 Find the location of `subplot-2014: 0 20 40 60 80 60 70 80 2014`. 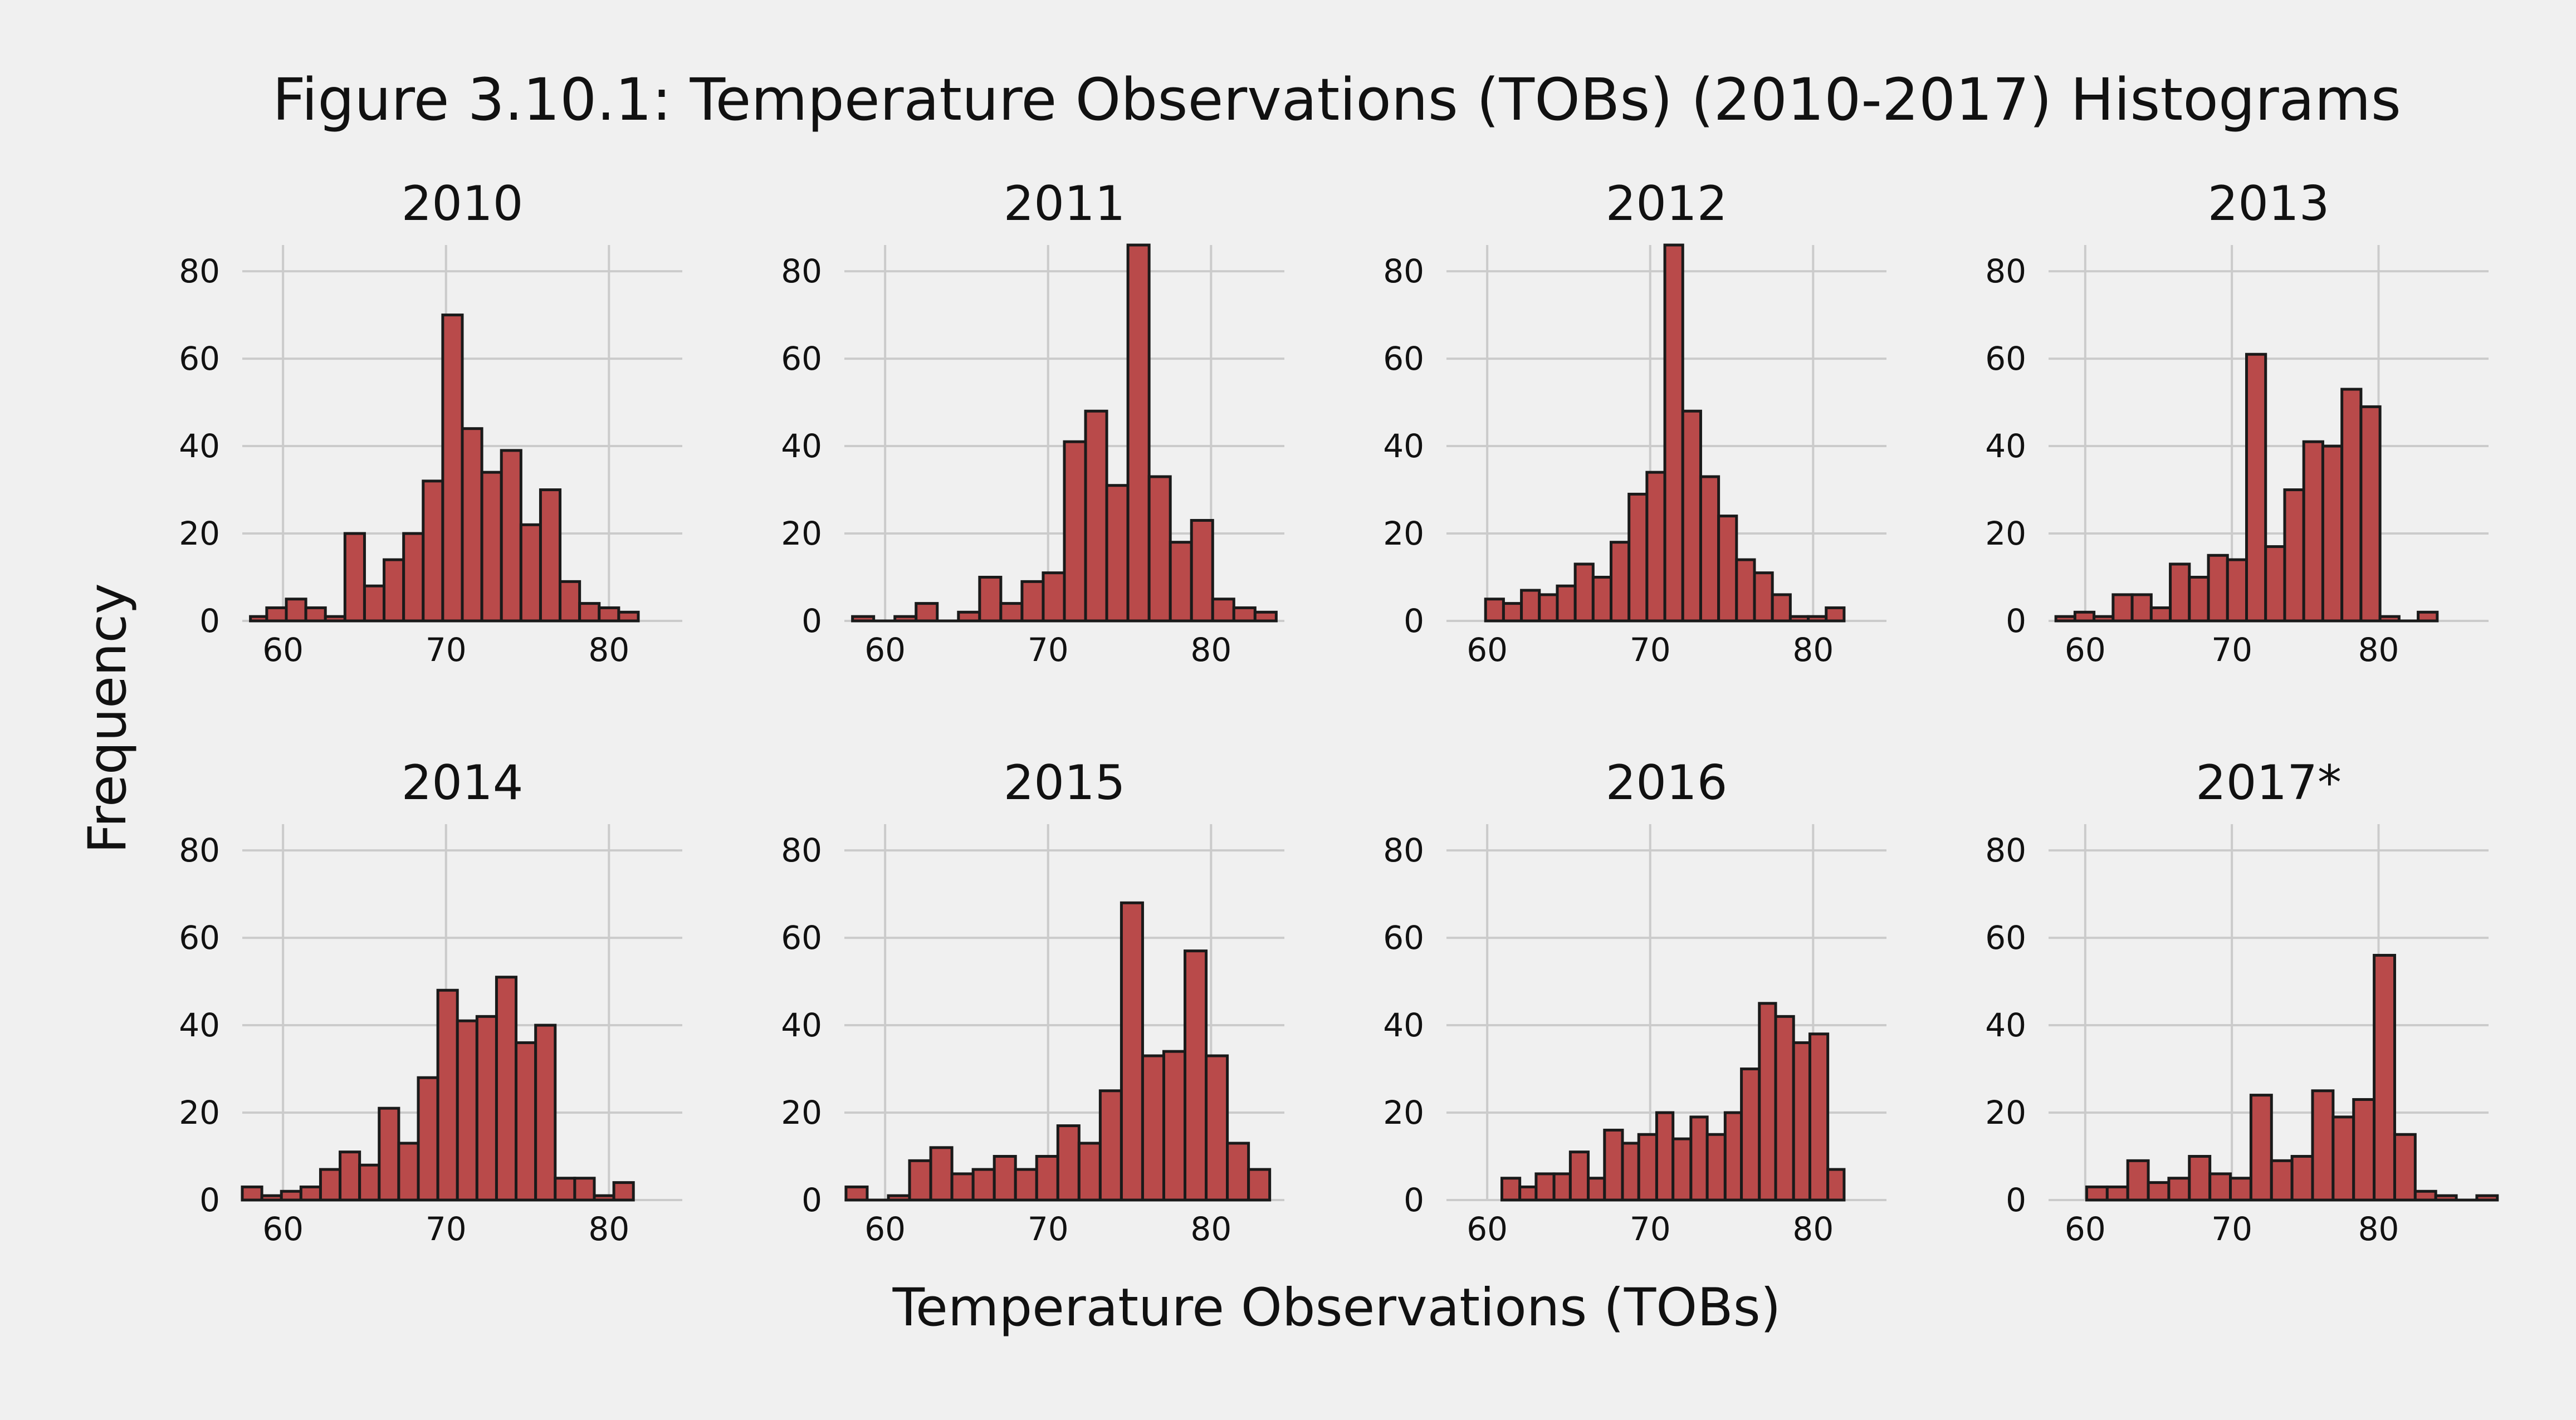

subplot-2014: 0 20 40 60 80 60 70 80 2014 is located at coordinates (430, 1001).